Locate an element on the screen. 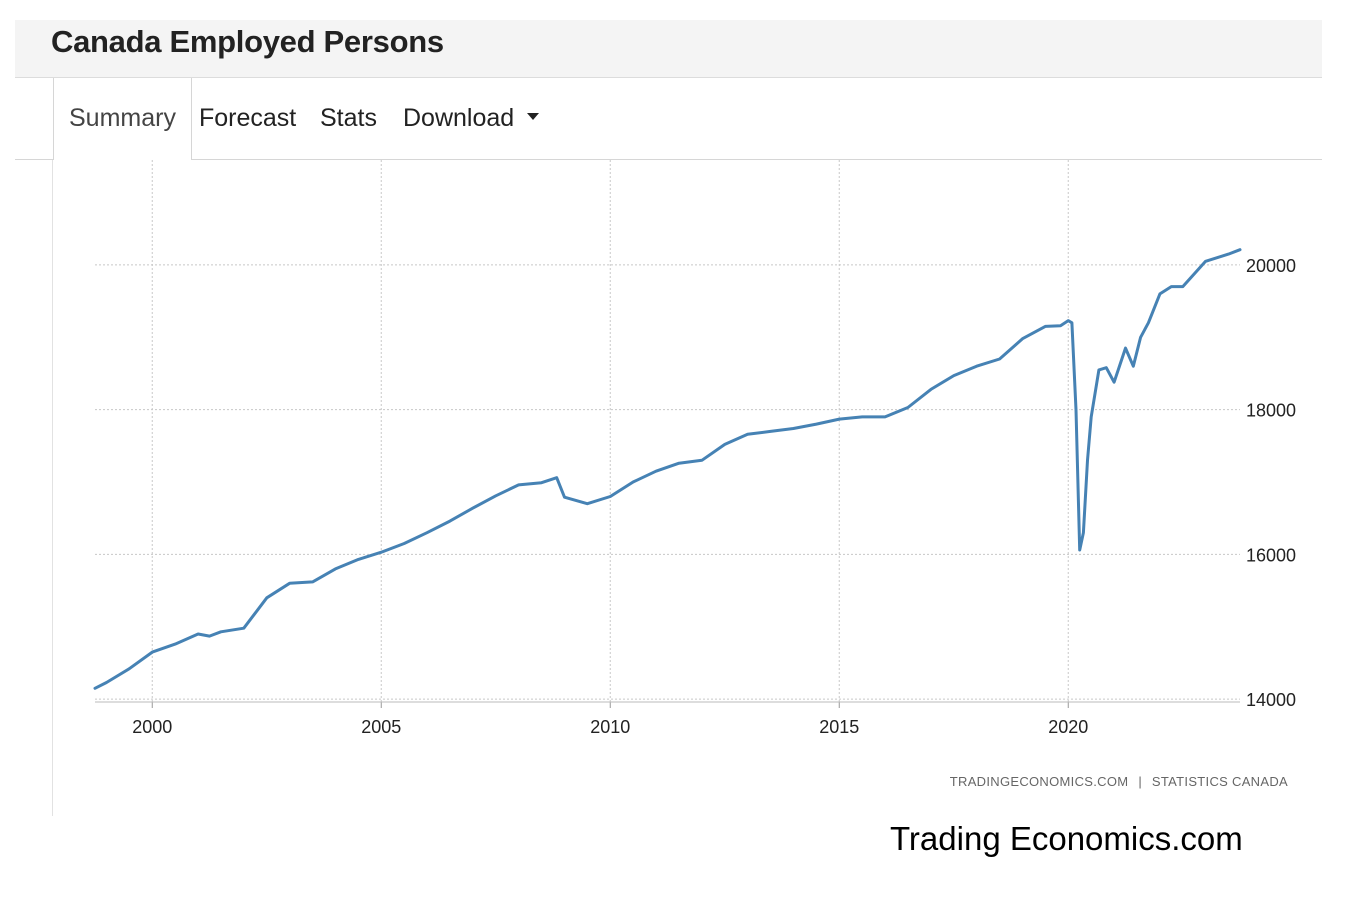 The width and height of the screenshot is (1366, 902). y-tick-label: 16000 is located at coordinates (1271, 555).